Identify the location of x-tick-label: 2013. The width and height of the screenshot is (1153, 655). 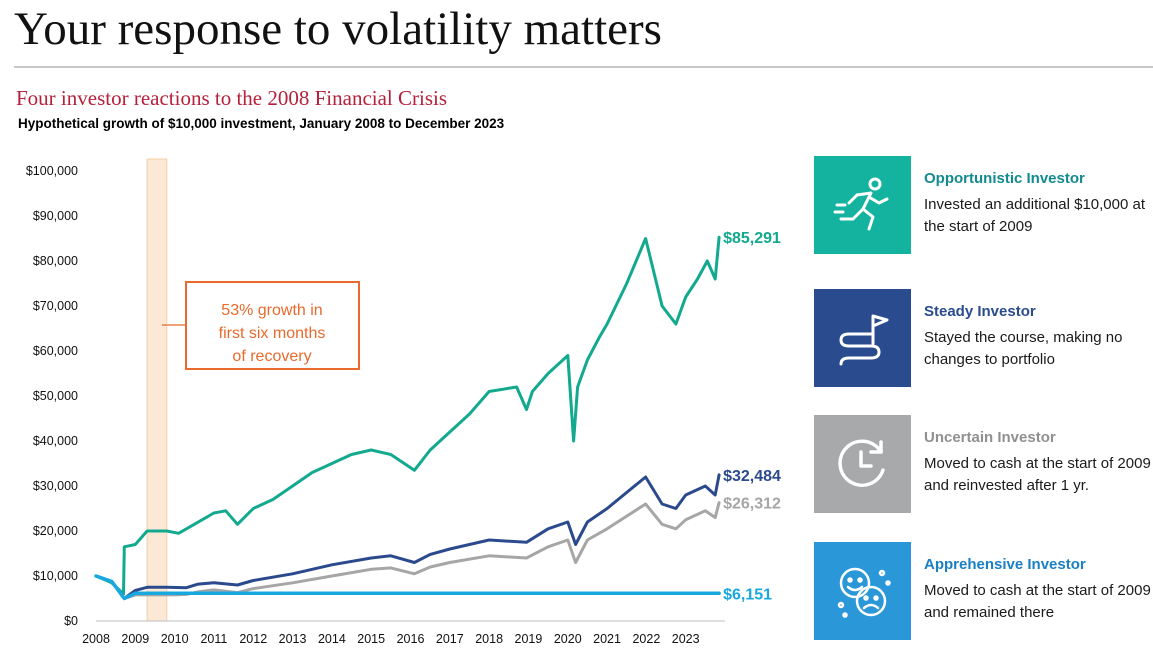
(293, 639).